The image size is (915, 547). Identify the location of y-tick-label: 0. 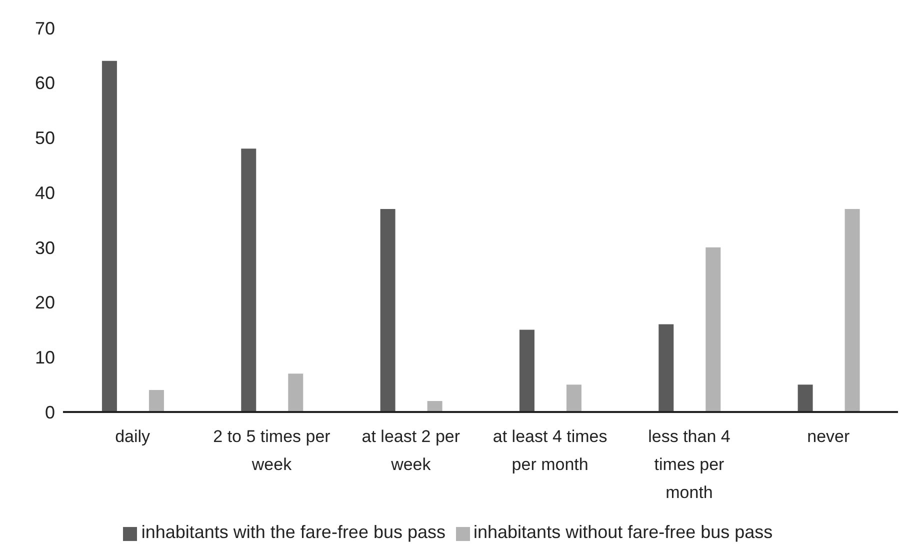
(49, 412).